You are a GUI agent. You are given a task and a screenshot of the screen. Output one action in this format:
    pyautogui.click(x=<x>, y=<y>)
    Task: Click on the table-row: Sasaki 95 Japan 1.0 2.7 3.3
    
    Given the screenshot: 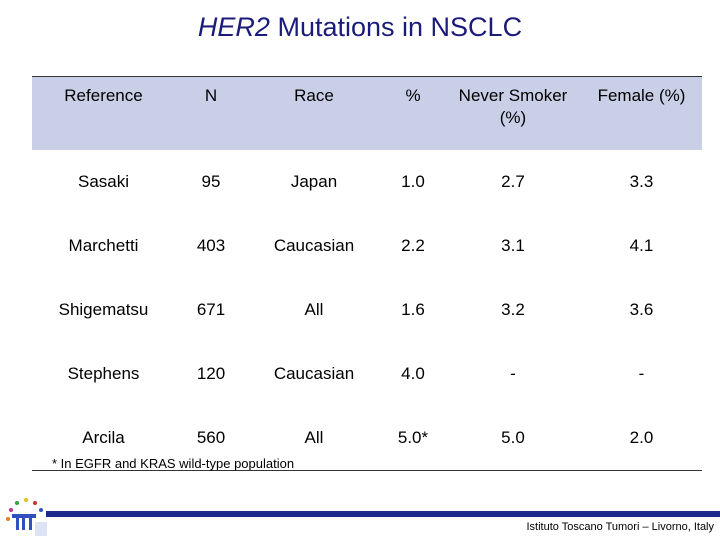 What is the action you would take?
    pyautogui.click(x=367, y=182)
    